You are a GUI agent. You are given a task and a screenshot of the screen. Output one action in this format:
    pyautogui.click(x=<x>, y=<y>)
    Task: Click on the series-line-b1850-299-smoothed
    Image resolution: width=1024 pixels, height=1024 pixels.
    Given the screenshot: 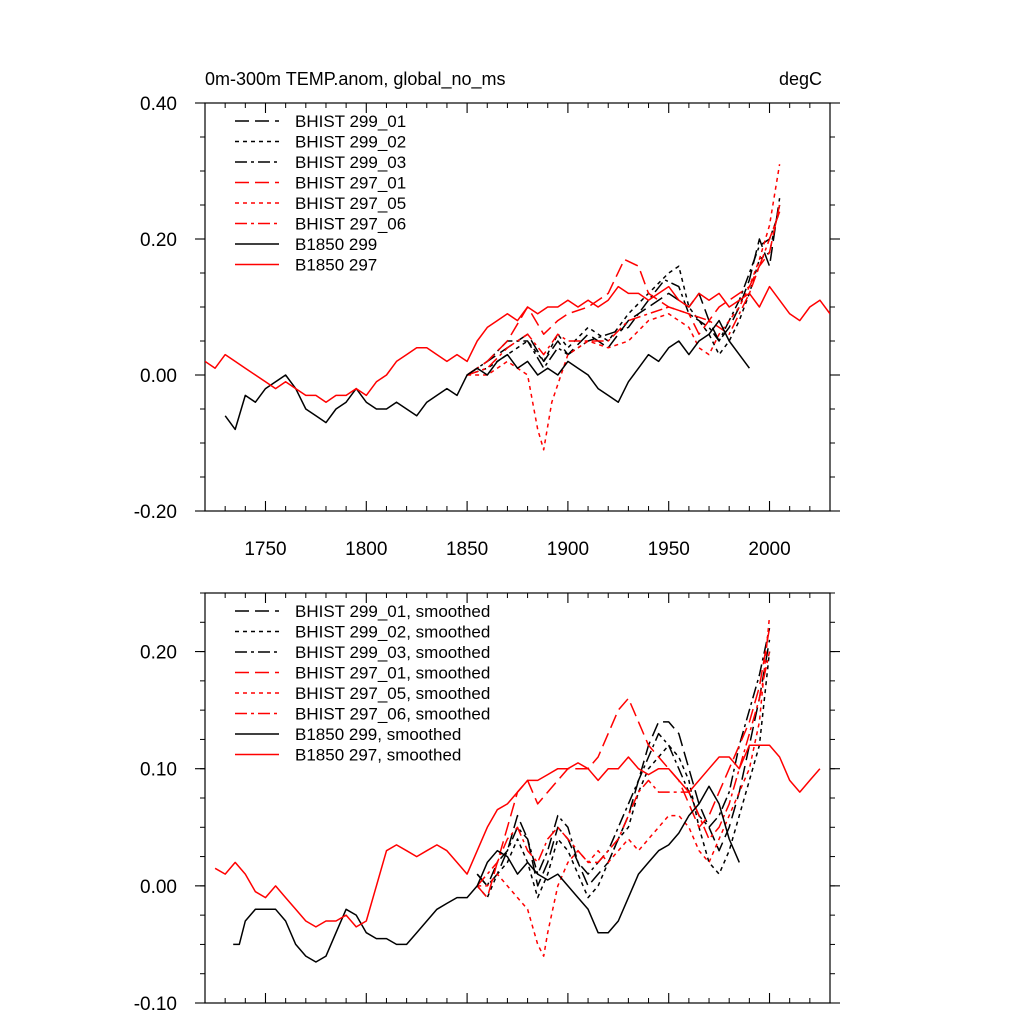 What is the action you would take?
    pyautogui.click(x=486, y=874)
    